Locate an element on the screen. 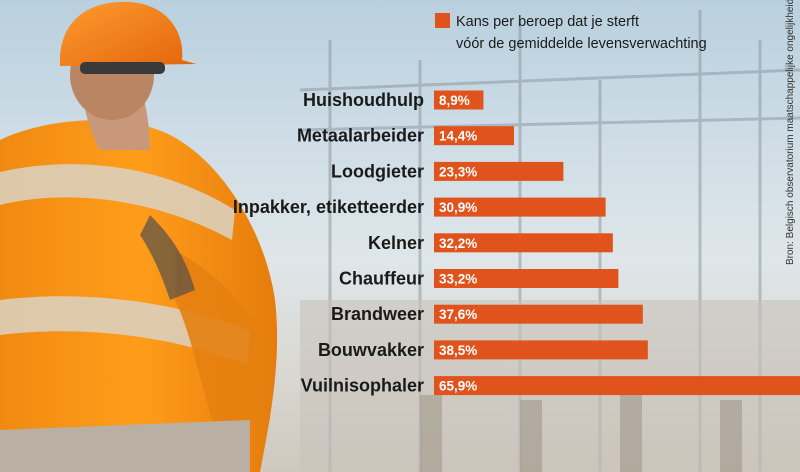 This screenshot has height=472, width=800. legend-line-1: Kans per beroep dat je sterft is located at coordinates (547, 22).